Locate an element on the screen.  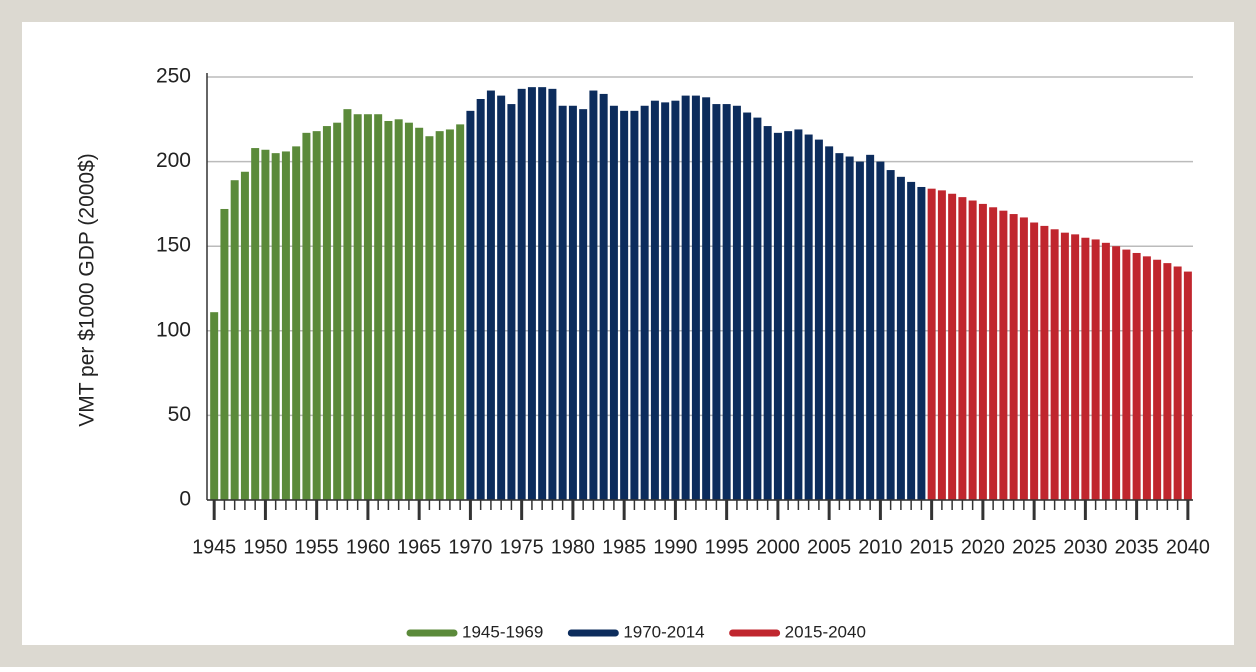
y-axis-label: VMT per $1000 GDP (2000$) is located at coordinates (87, 290).